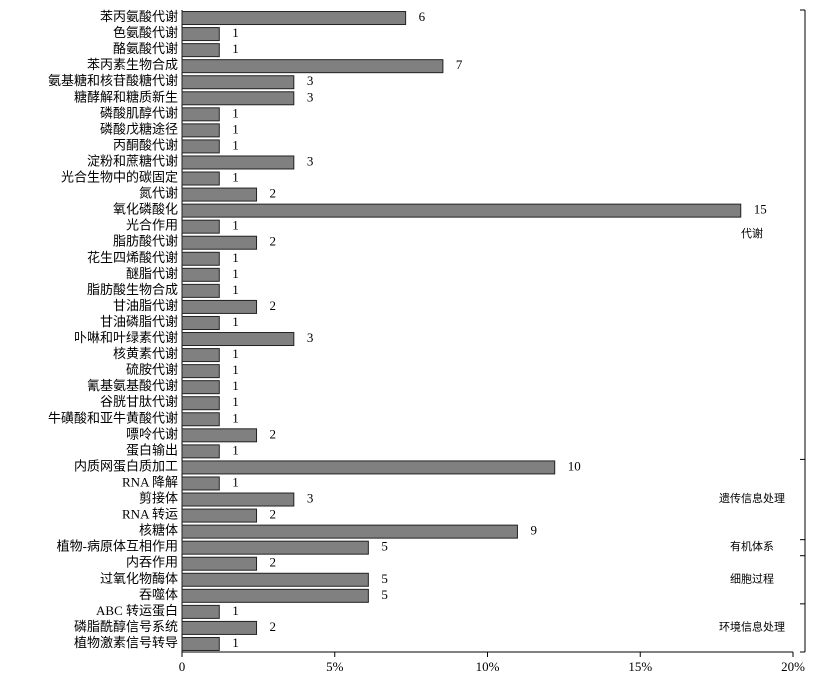 This screenshot has width=835, height=684. What do you see at coordinates (139, 401) in the screenshot?
I see `y-tick-label: 谷胱甘肽代谢` at bounding box center [139, 401].